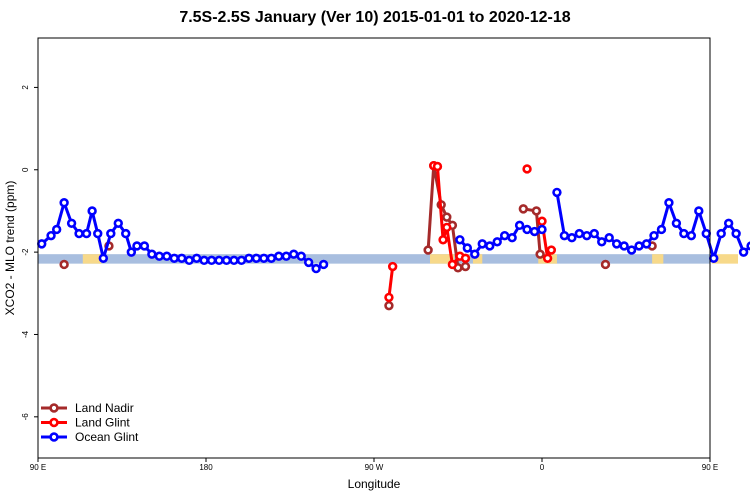  I want to click on series-land-glint, so click(470, 231).